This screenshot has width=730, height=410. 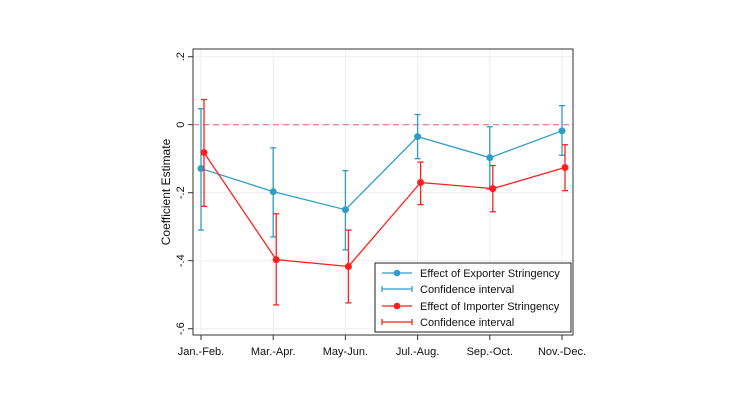 What do you see at coordinates (490, 352) in the screenshot?
I see `x-tick-label: Sep.-Oct.` at bounding box center [490, 352].